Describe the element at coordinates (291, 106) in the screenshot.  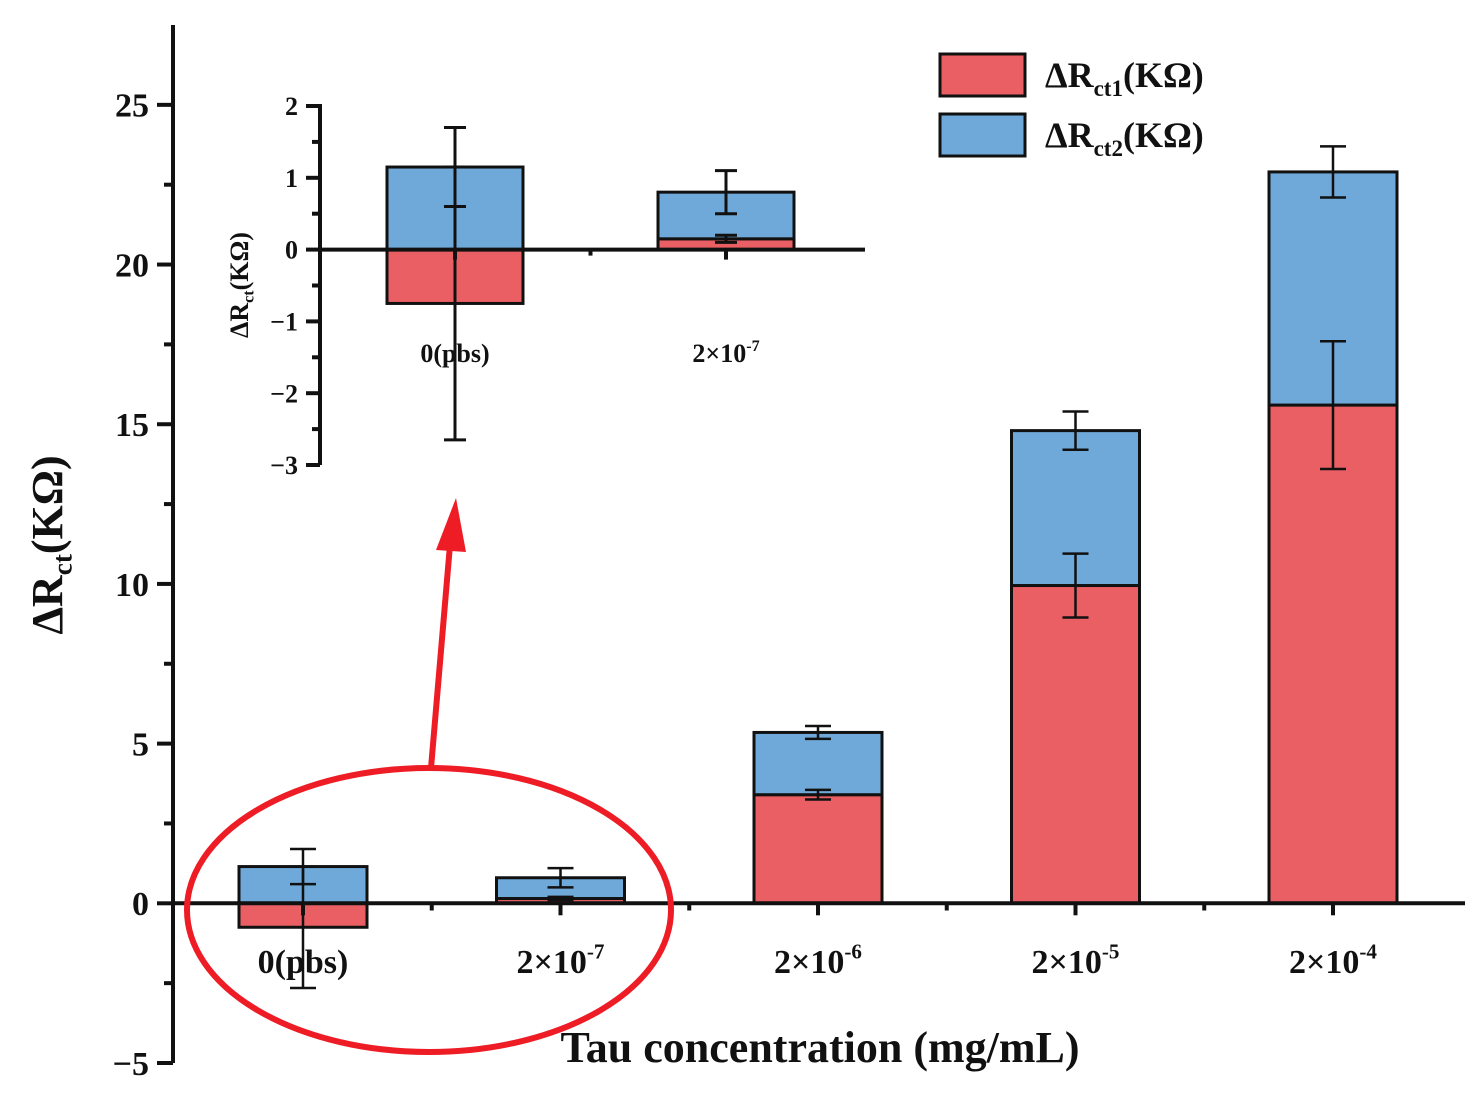
I see `inset-ytick-label-5: 2` at that location.